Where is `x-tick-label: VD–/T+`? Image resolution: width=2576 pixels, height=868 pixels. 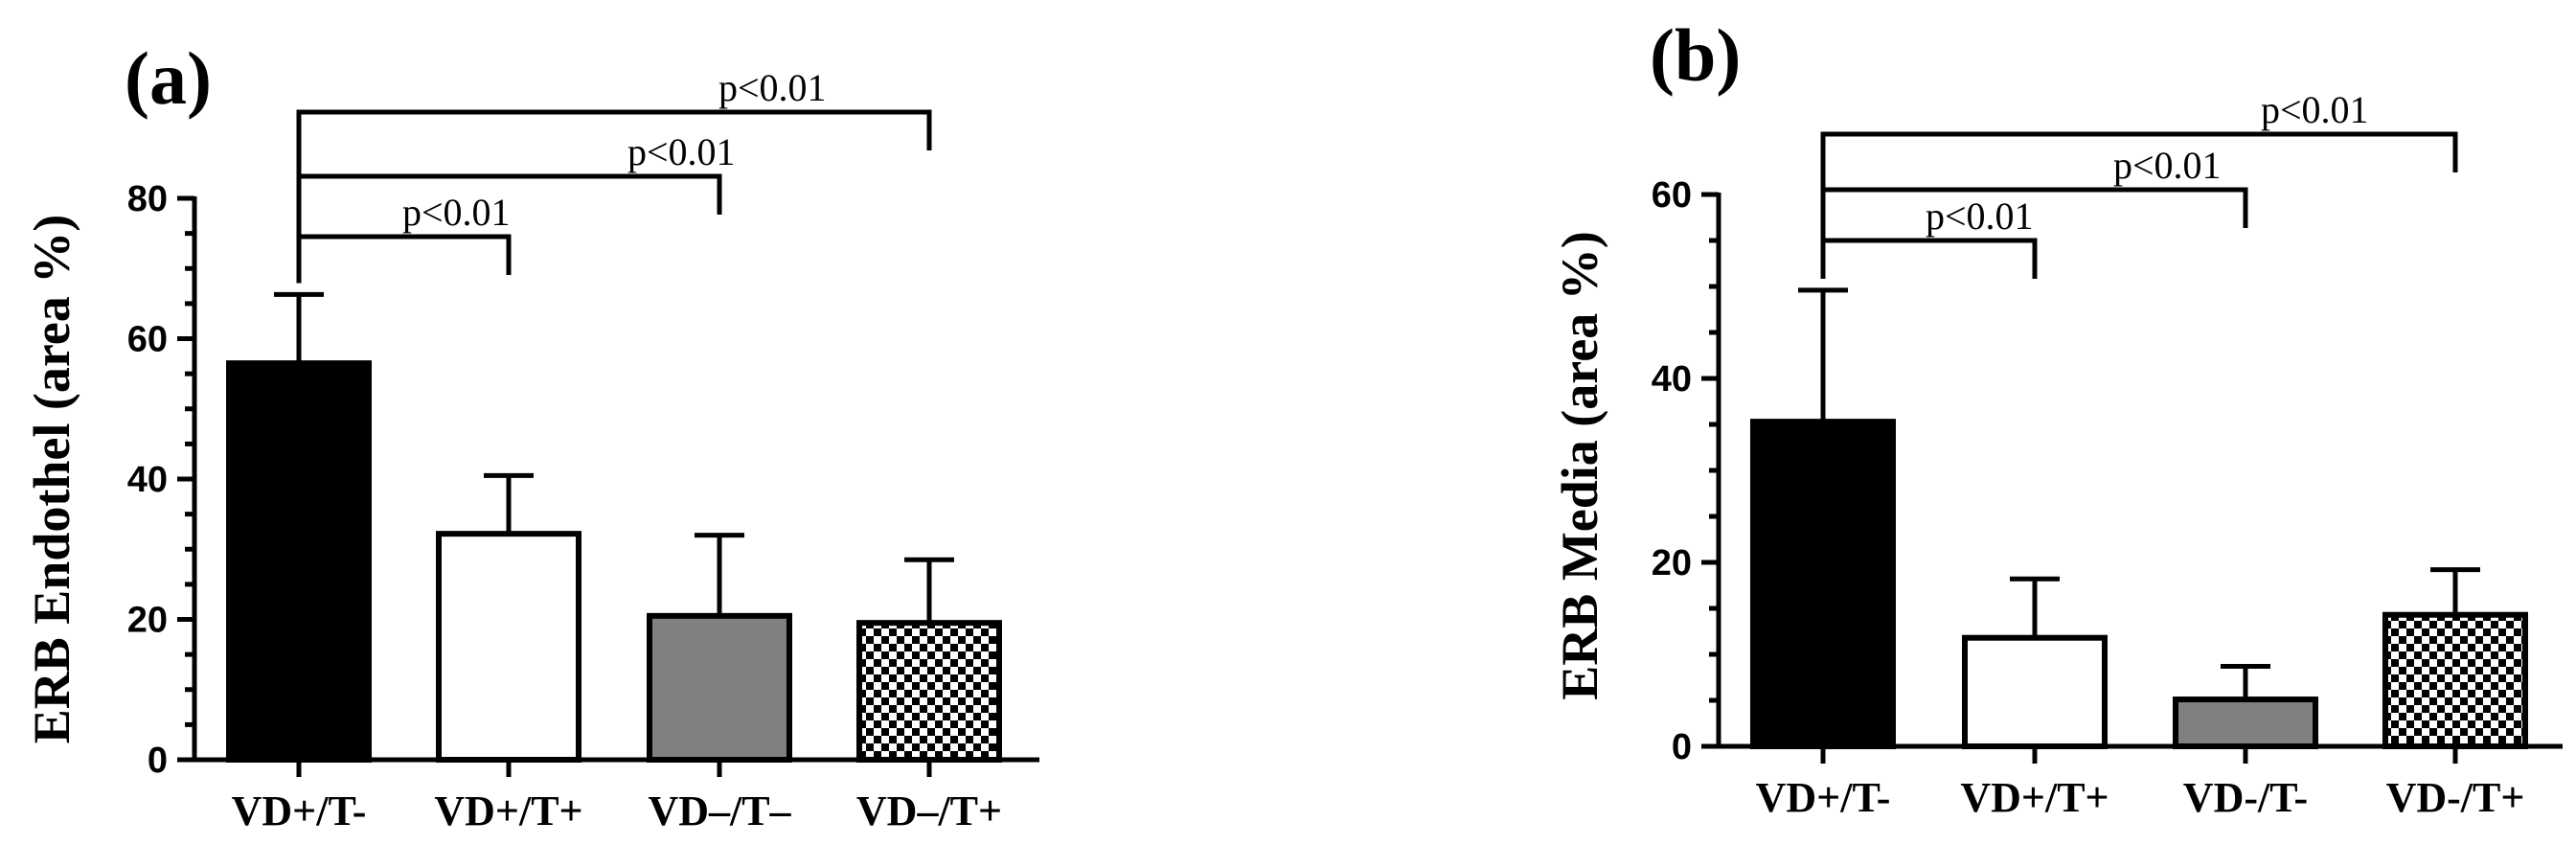
x-tick-label: VD–/T+ is located at coordinates (929, 811).